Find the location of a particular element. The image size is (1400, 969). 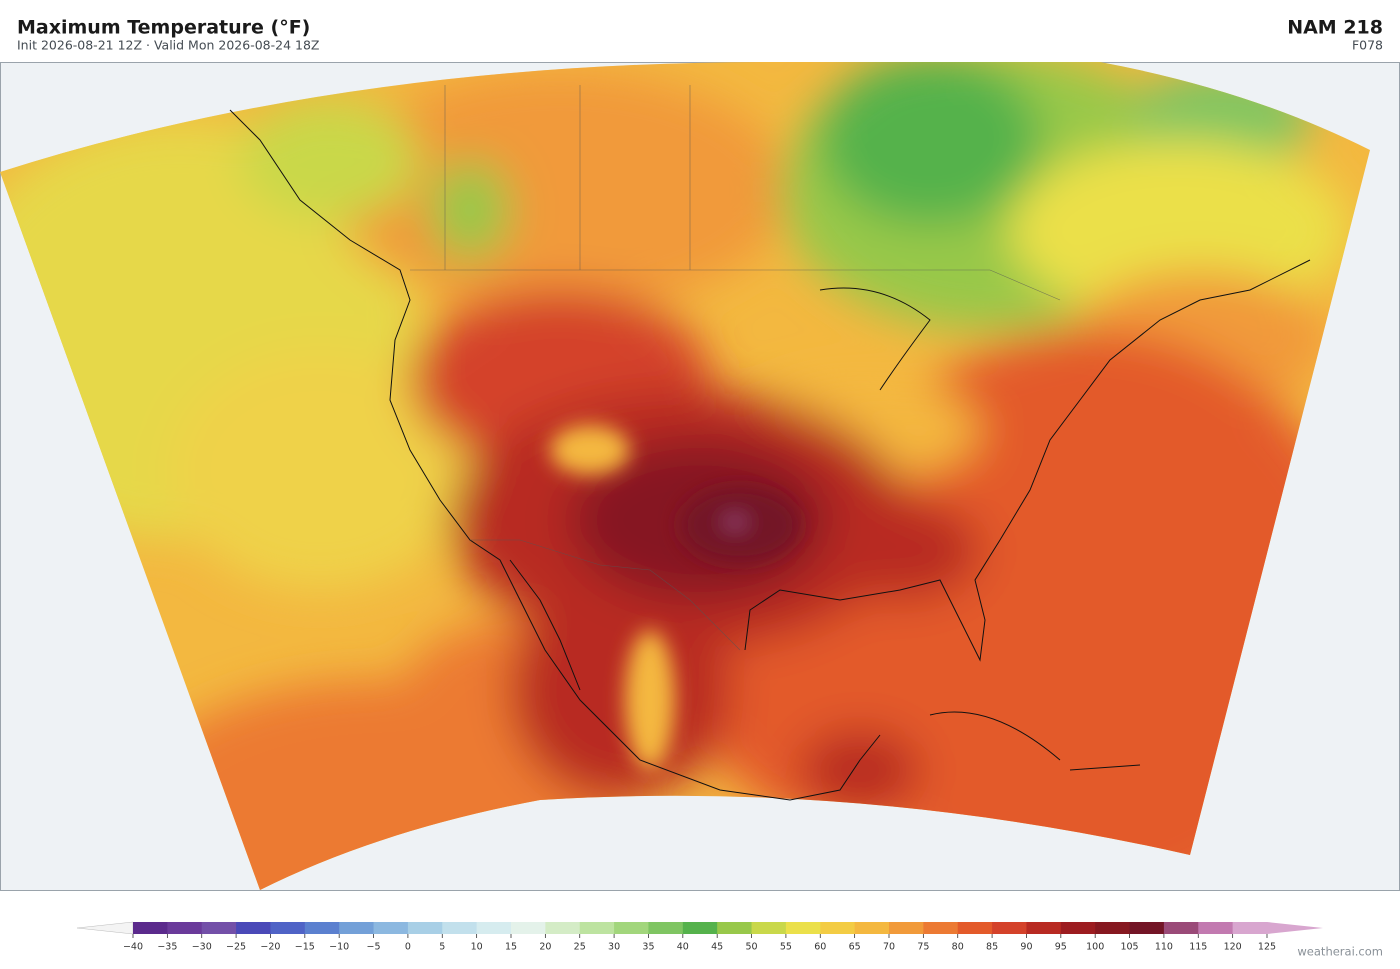

colorbar-tick-label: 40 is located at coordinates (683, 947).